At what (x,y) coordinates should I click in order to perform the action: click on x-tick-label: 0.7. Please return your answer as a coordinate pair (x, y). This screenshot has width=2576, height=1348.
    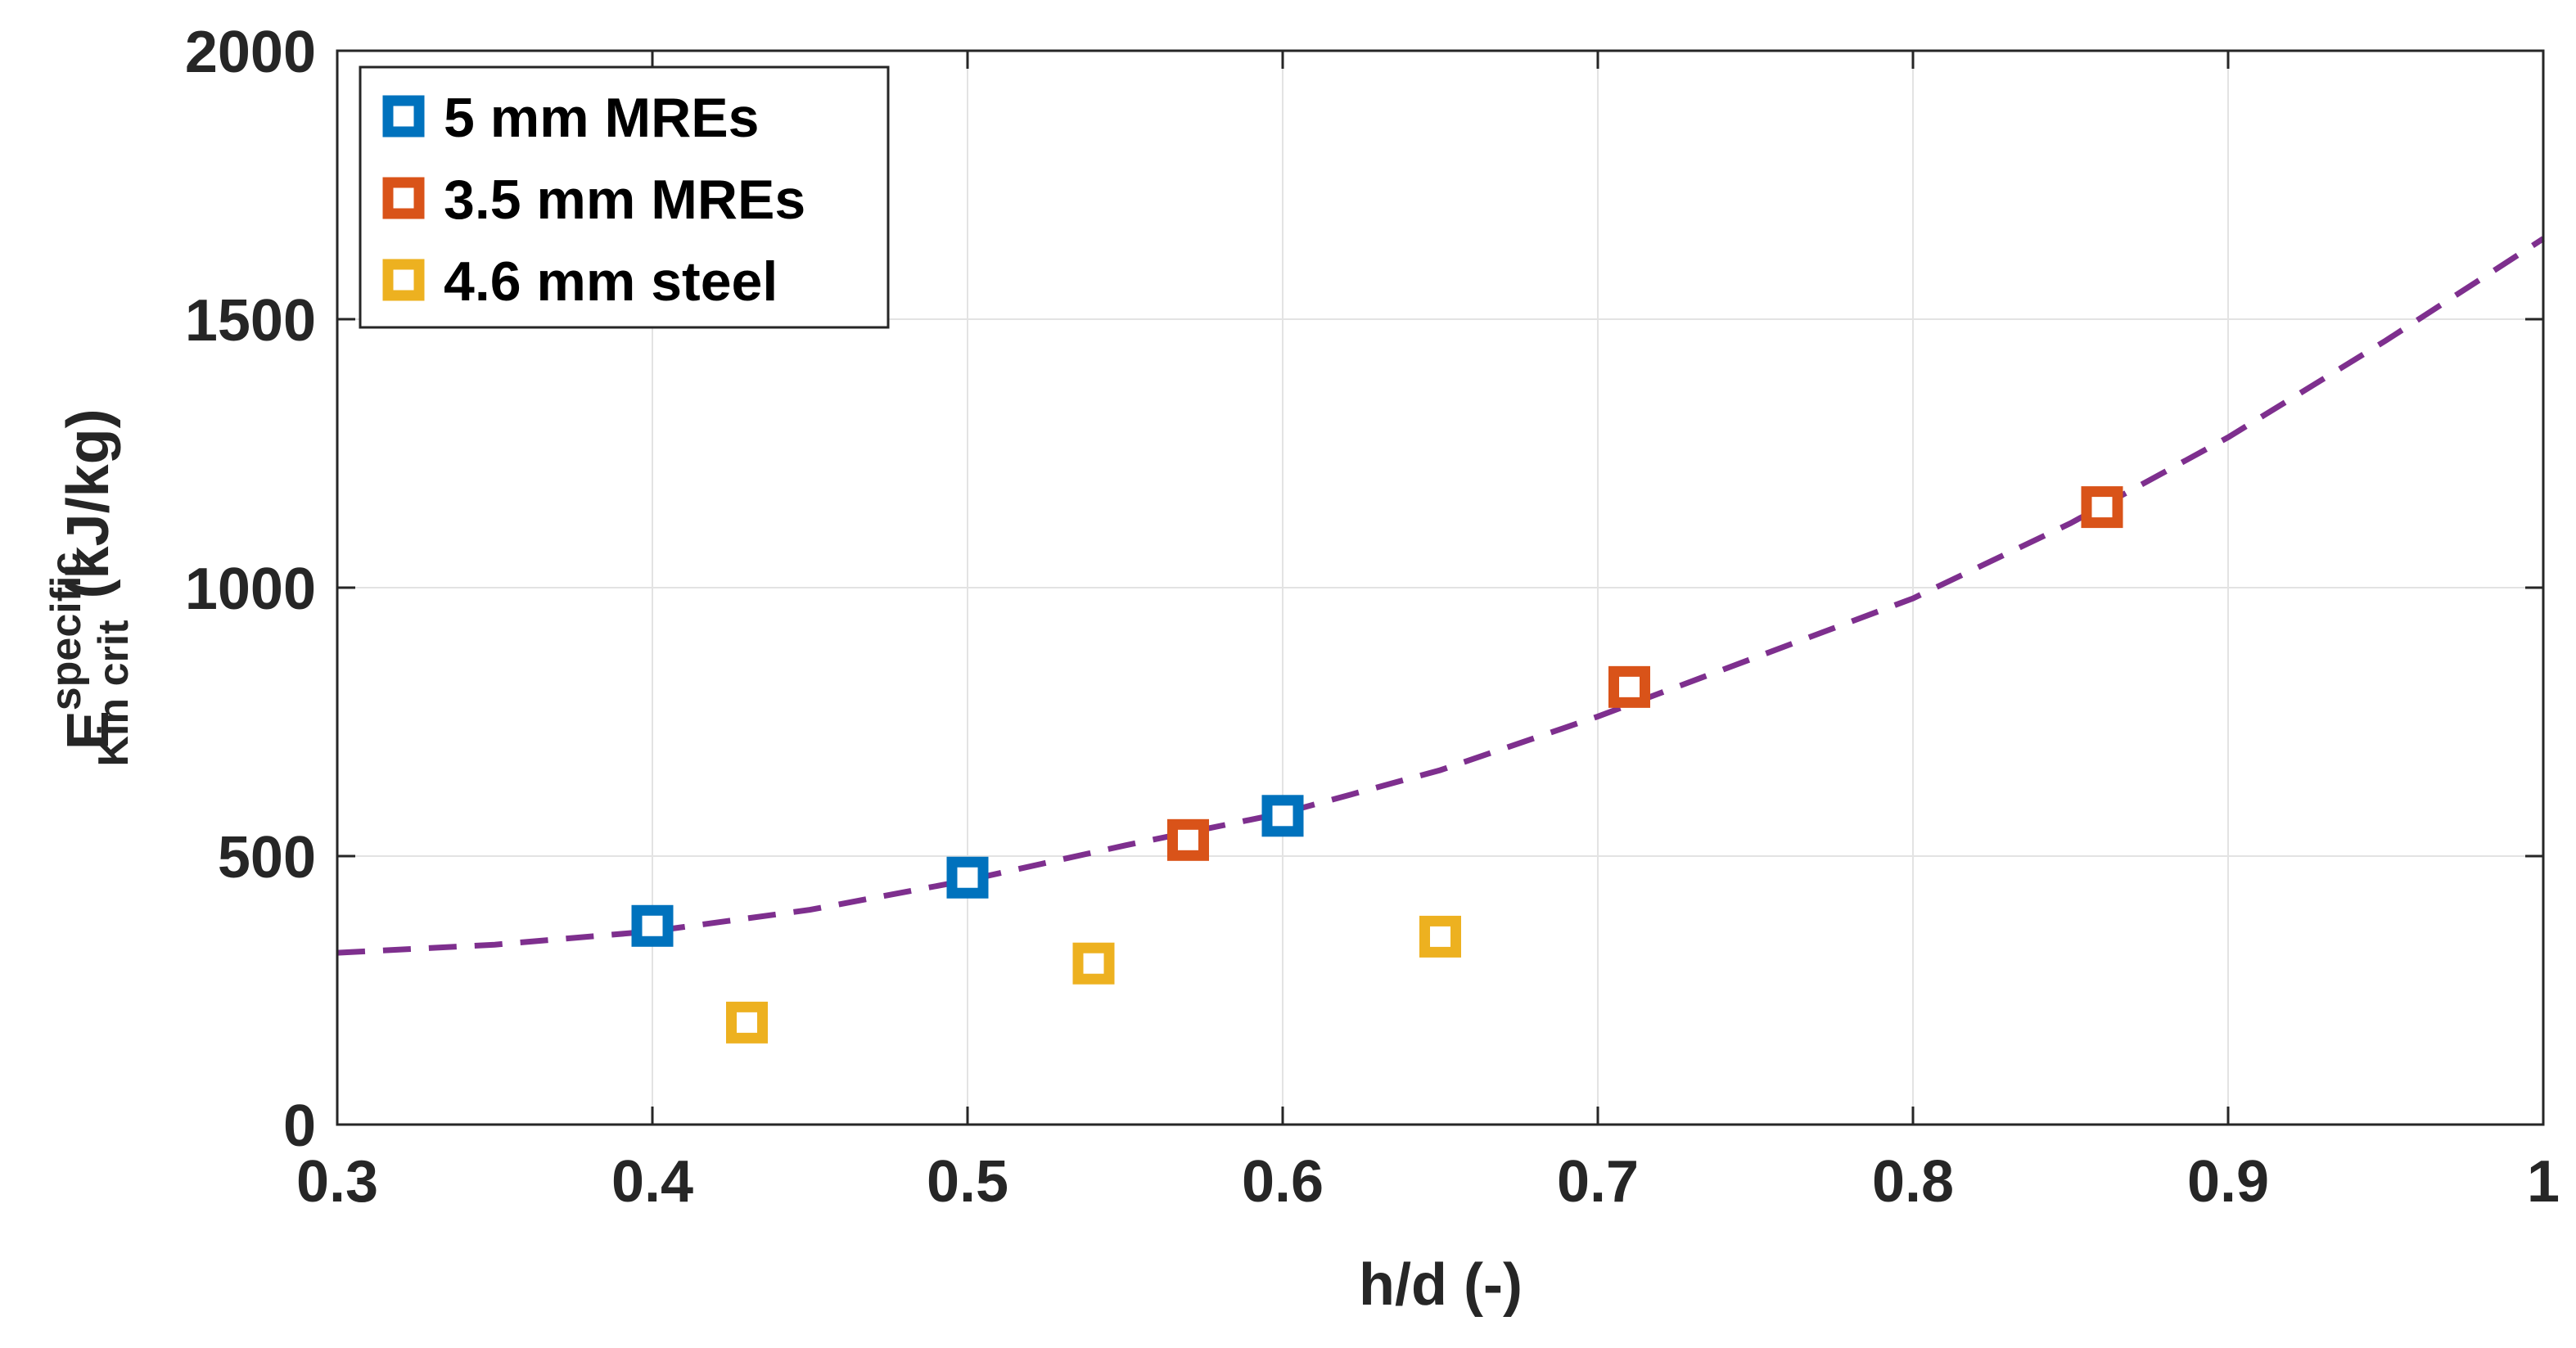
    Looking at the image, I should click on (1598, 1182).